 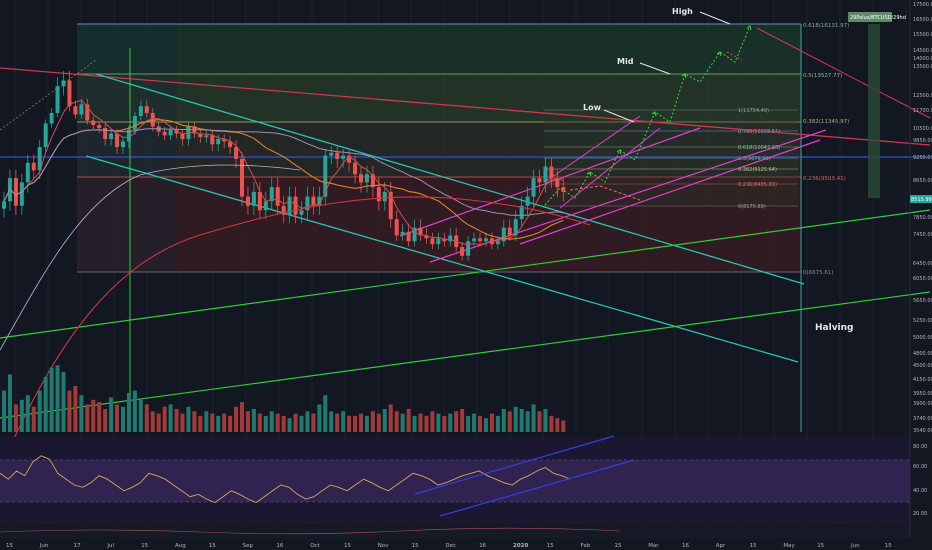 I want to click on time-tick: Oct, so click(x=315, y=546).